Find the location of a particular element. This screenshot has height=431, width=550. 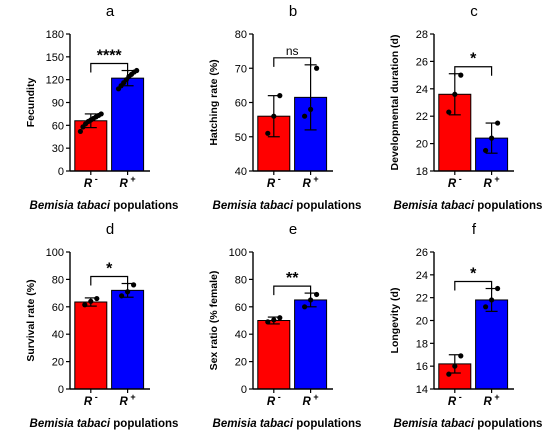

y-axis-label: Hatching rate (%) is located at coordinates (214, 102).